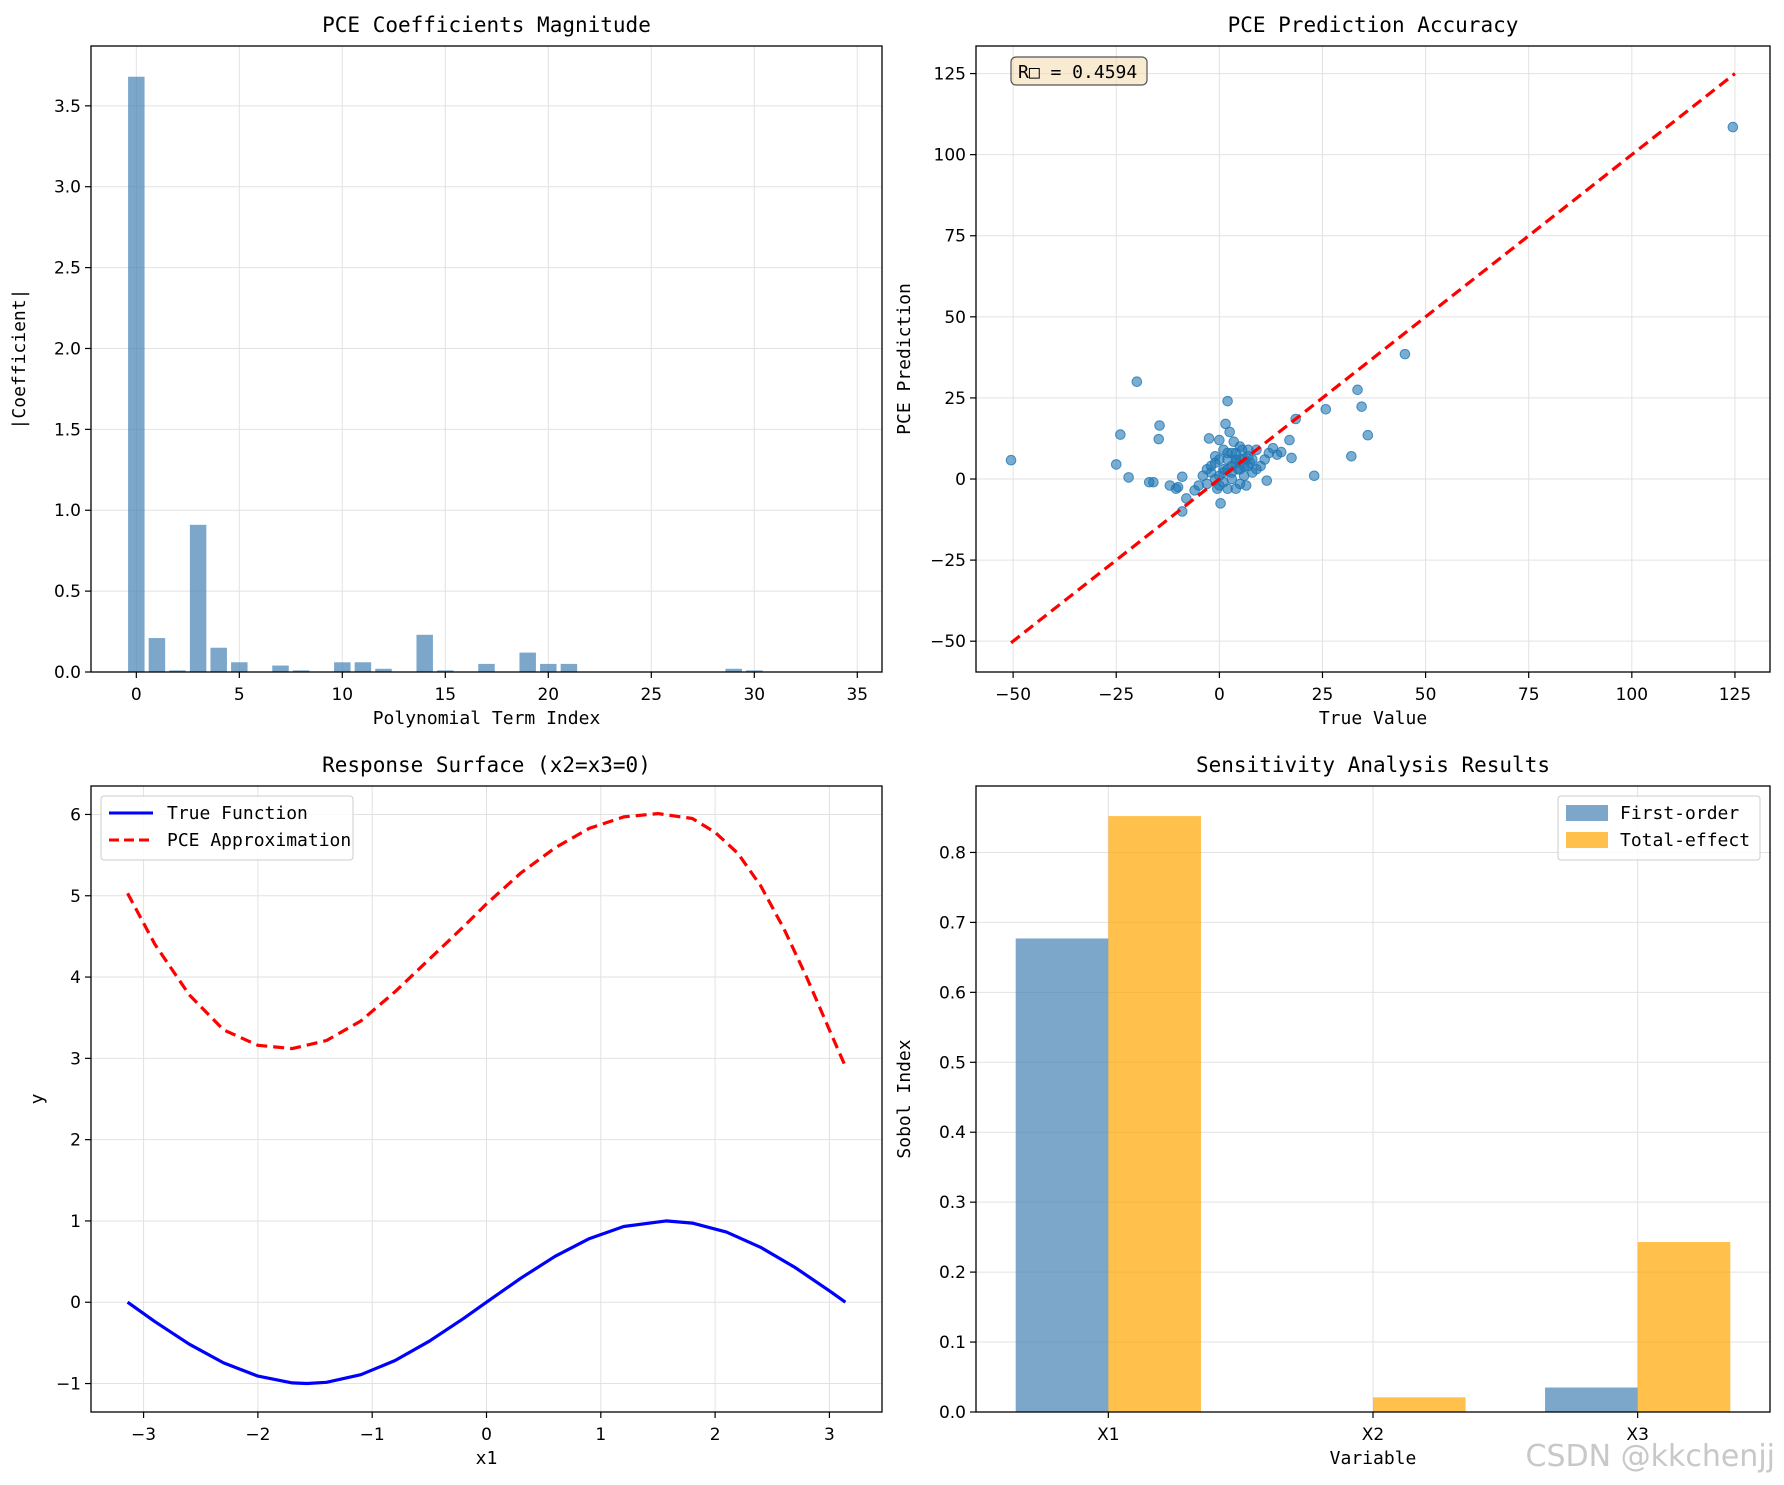  Describe the element at coordinates (486, 940) in the screenshot. I see `pce-approximation-line` at that location.